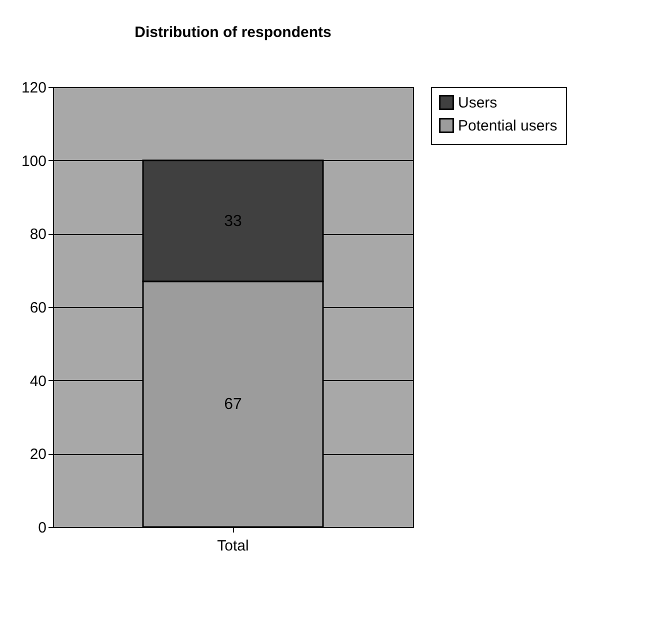  Describe the element at coordinates (33, 161) in the screenshot. I see `y-tick-label: 100` at that location.